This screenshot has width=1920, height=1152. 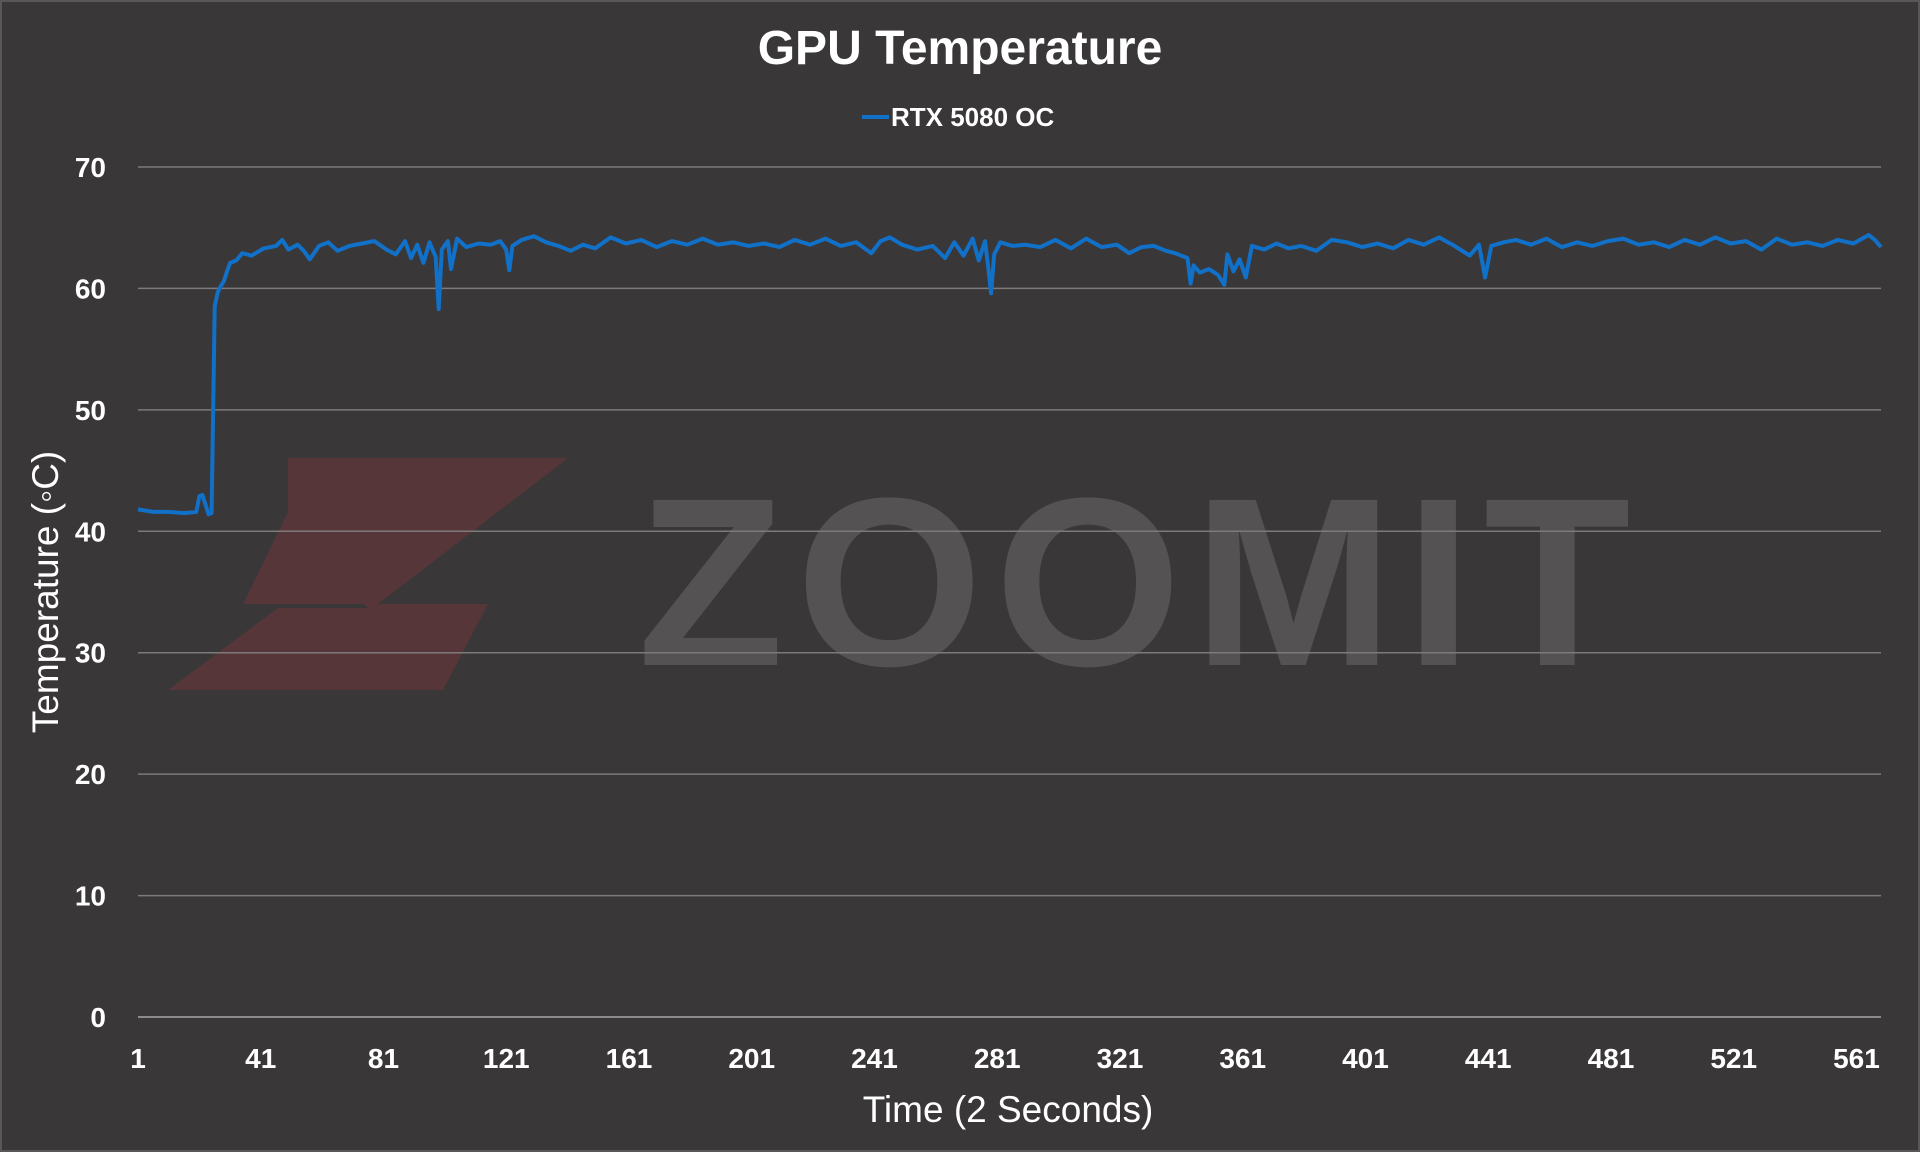 I want to click on x-tick-label: 441, so click(x=1488, y=1058).